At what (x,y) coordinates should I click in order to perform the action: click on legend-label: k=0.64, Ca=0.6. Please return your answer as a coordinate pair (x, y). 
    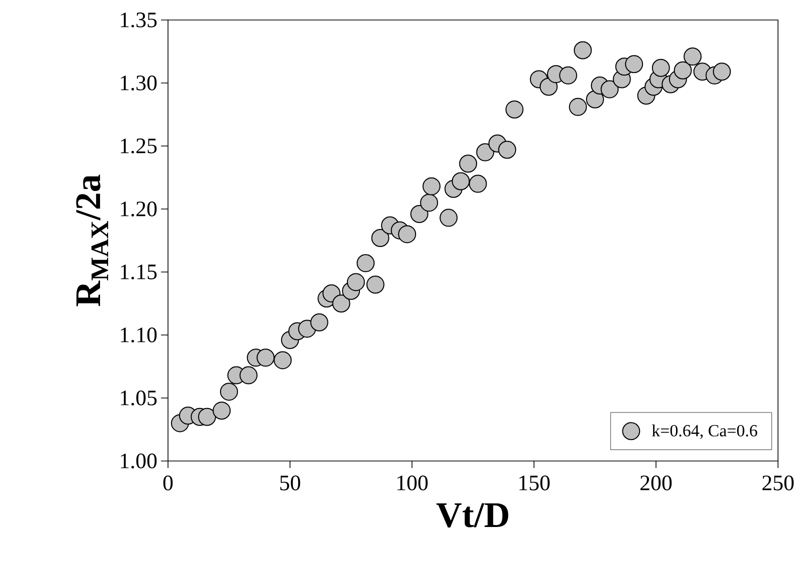
    Looking at the image, I should click on (705, 431).